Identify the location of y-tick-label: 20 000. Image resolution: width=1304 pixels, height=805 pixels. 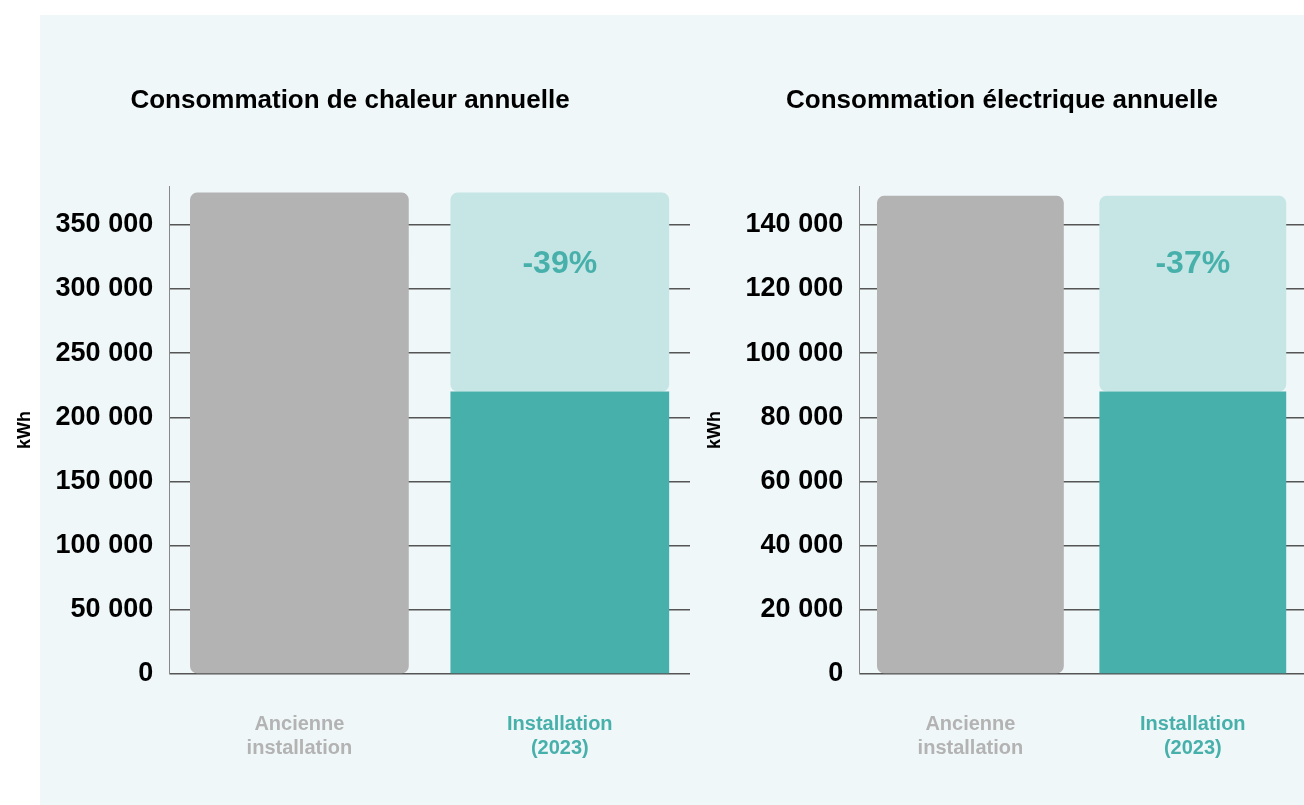
(802, 608).